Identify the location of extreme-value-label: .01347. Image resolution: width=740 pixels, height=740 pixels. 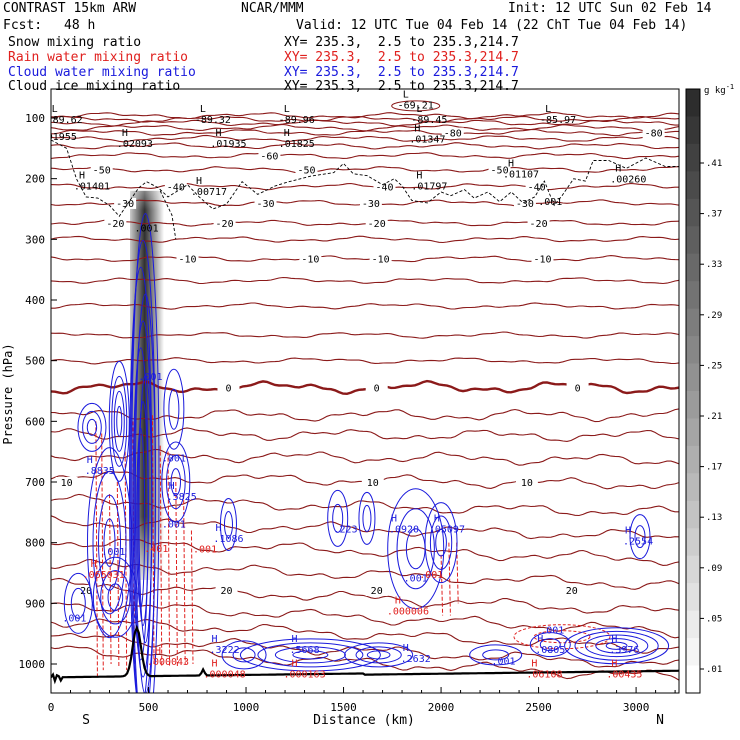
(427, 139).